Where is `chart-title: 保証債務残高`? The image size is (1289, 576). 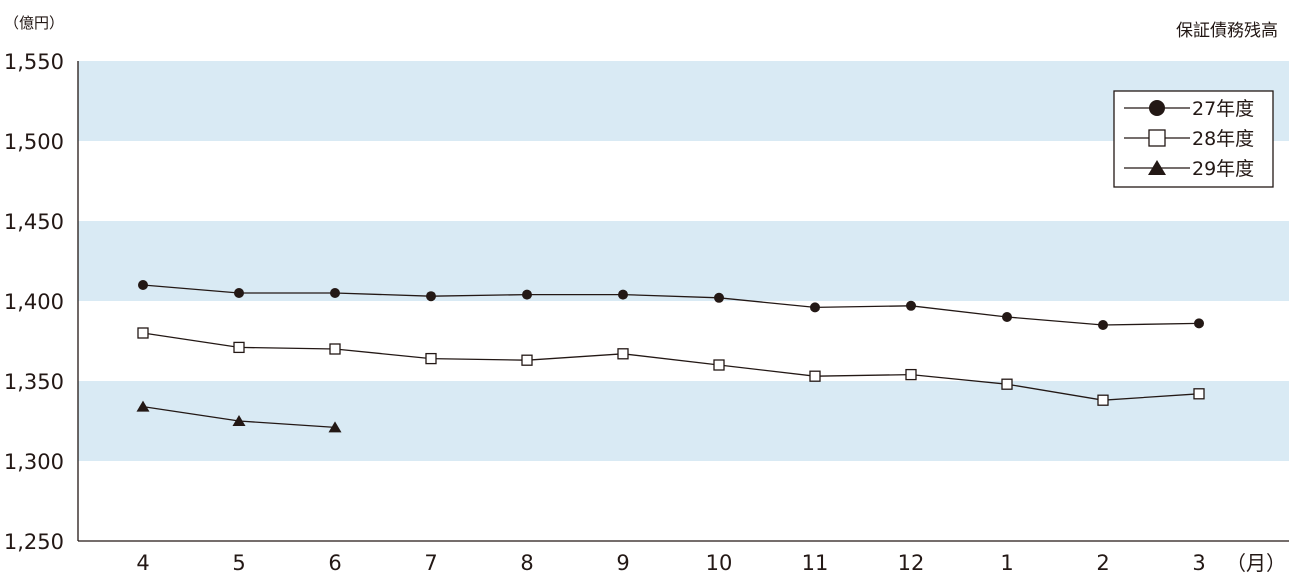 chart-title: 保証債務残高 is located at coordinates (1227, 31).